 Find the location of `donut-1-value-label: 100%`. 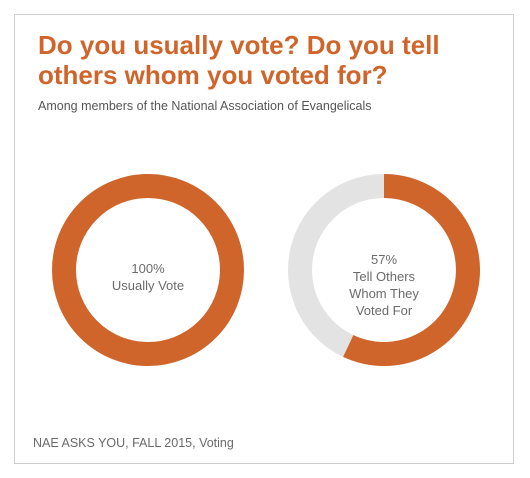

donut-1-value-label: 100% is located at coordinates (148, 268).